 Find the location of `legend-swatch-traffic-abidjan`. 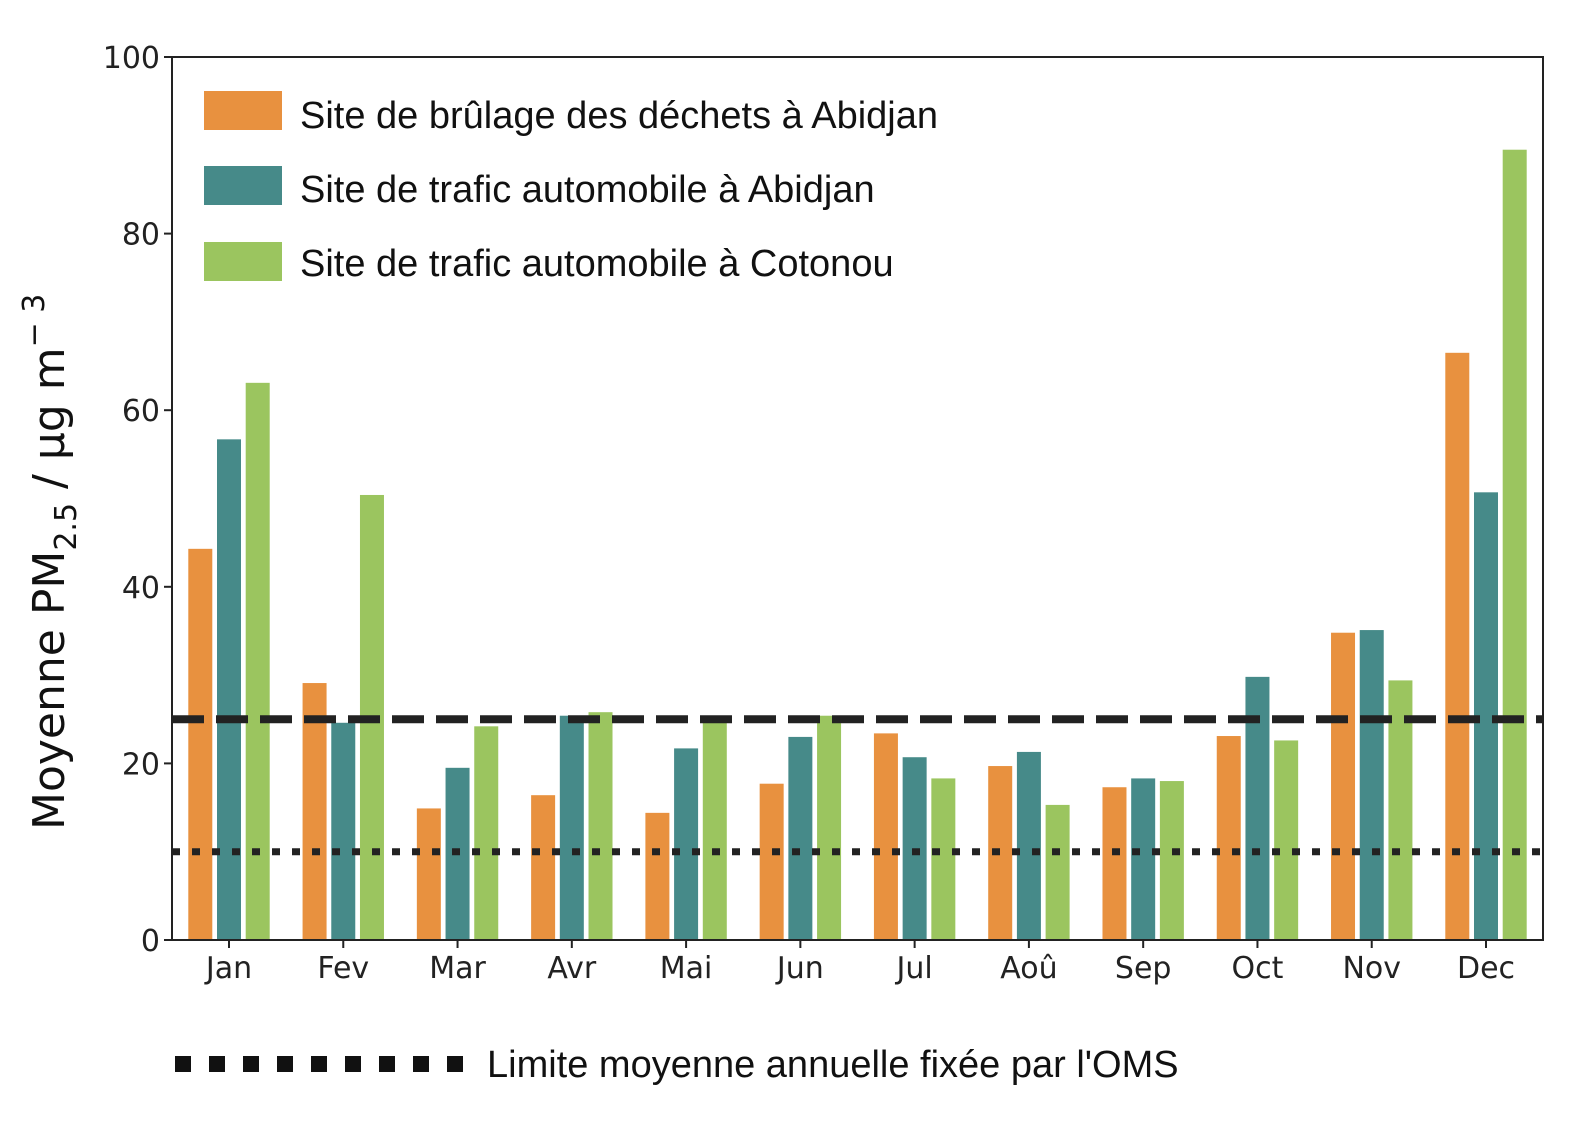

legend-swatch-traffic-abidjan is located at coordinates (243, 185).